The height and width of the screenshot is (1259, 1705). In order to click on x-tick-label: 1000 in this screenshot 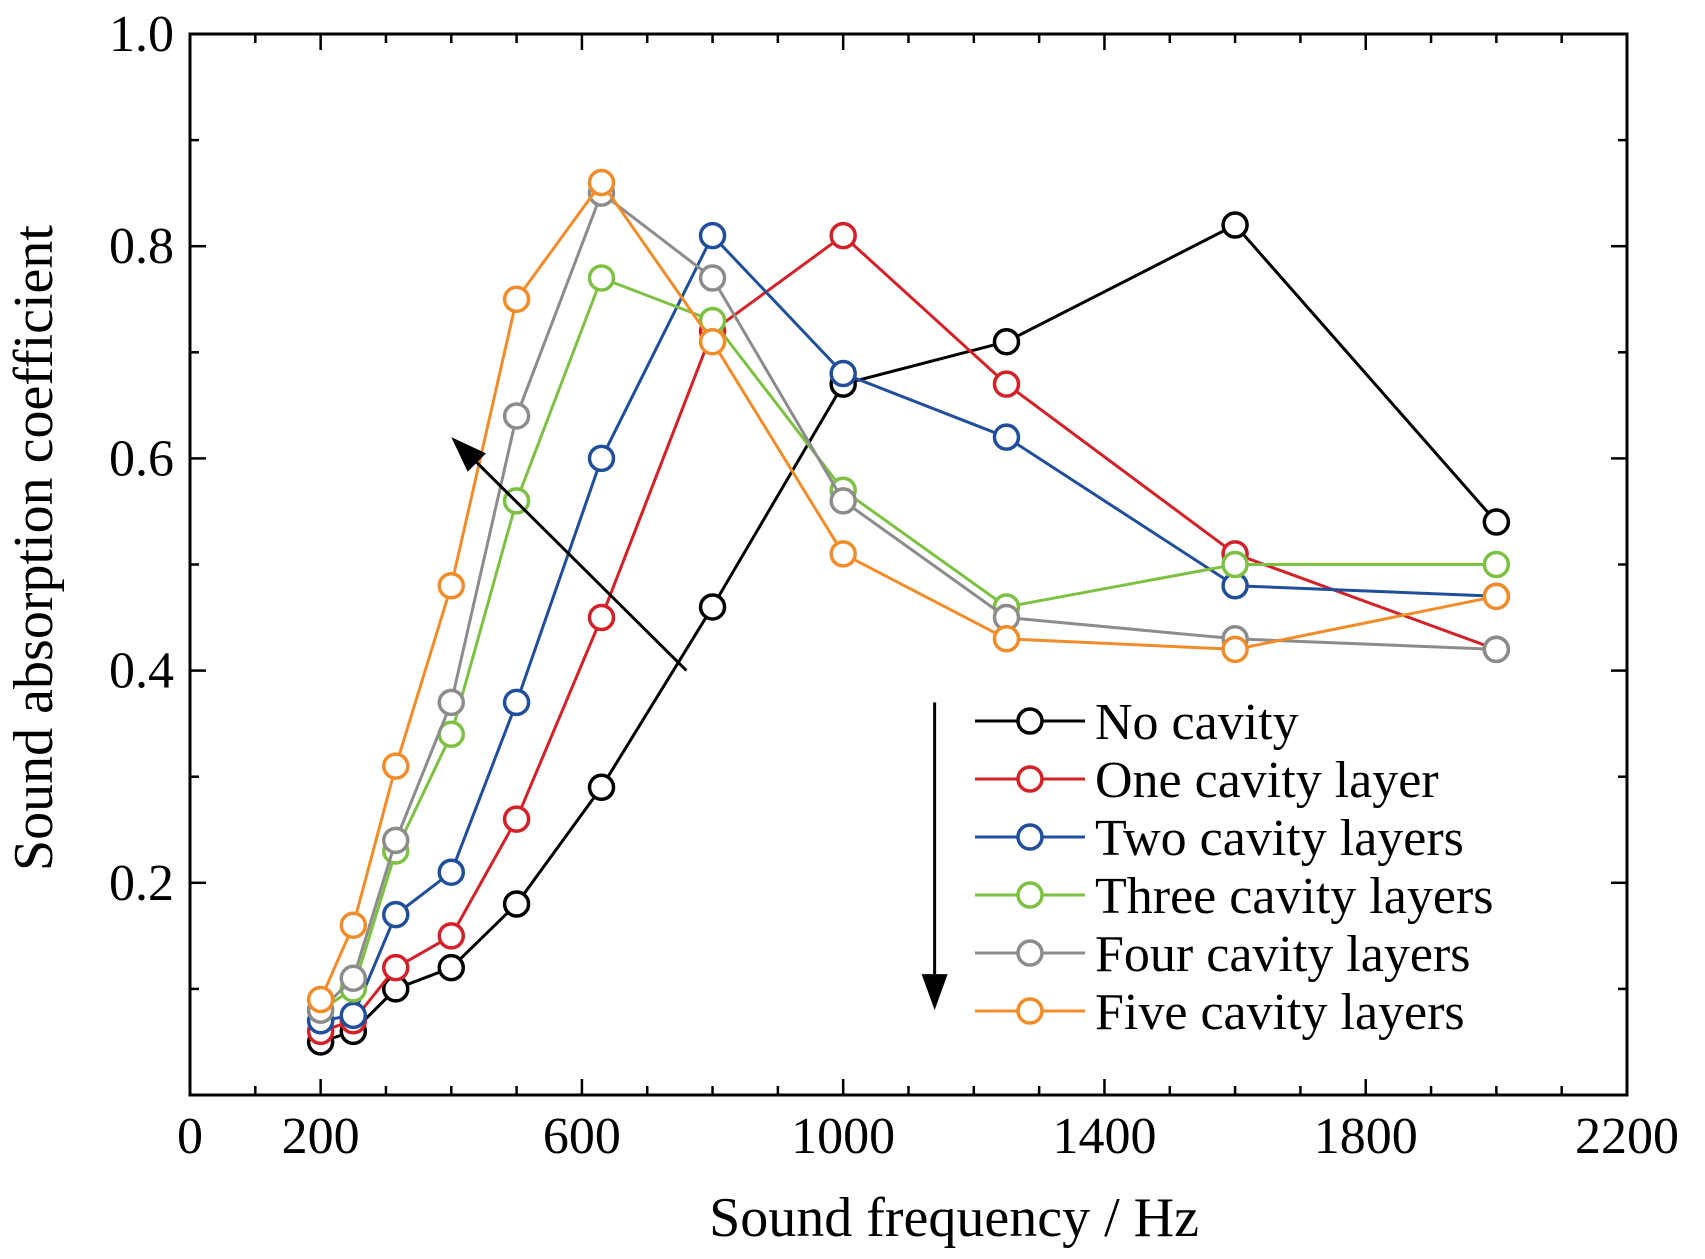, I will do `click(843, 1136)`.